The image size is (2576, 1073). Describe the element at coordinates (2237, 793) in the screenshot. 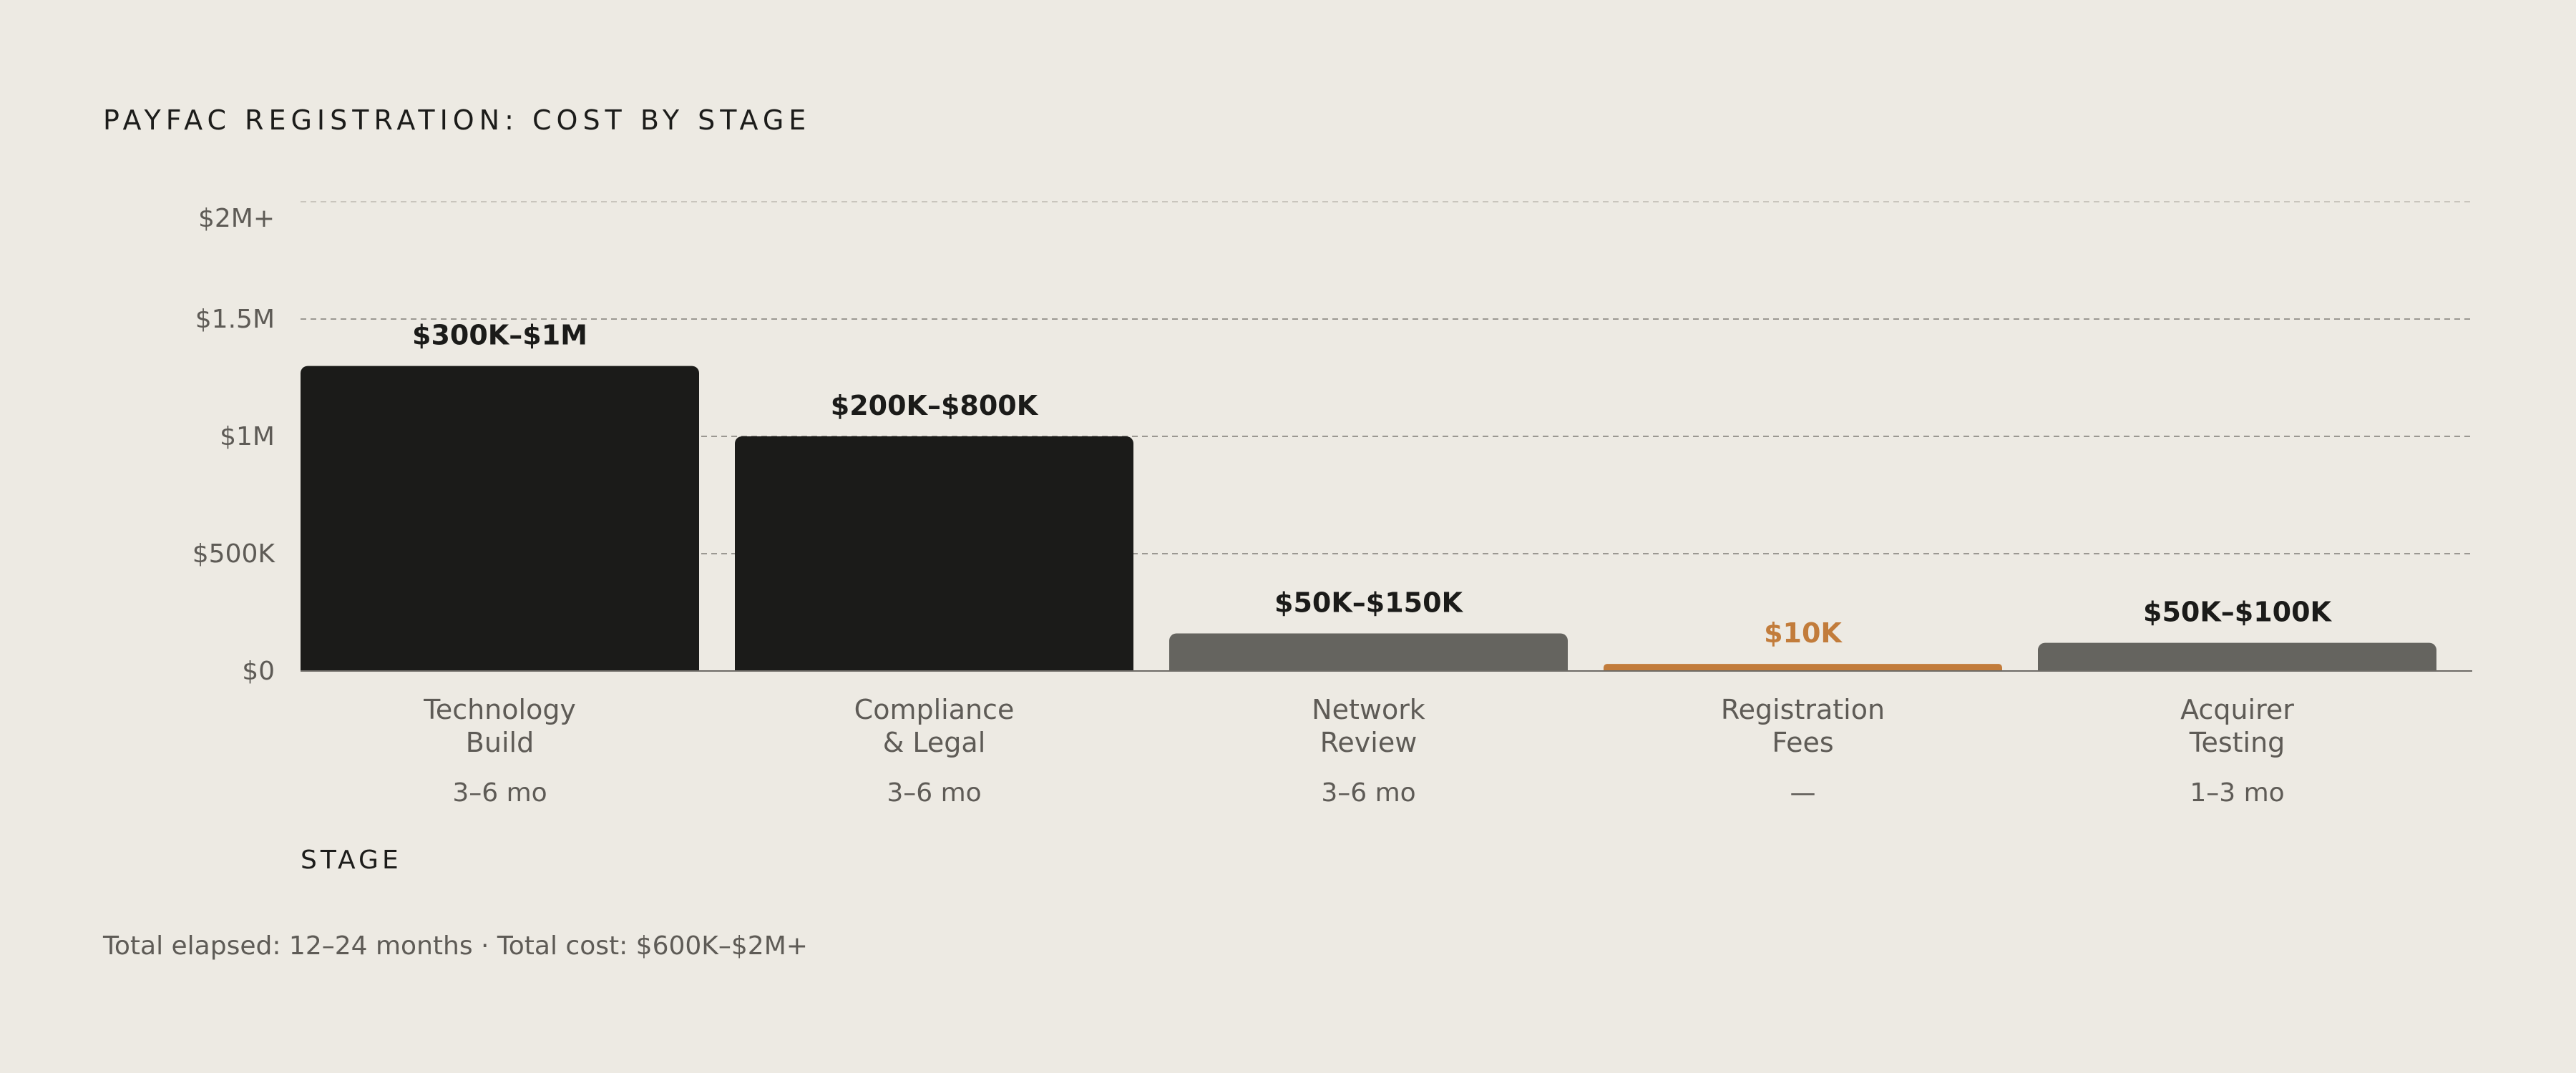

I see `duration-label: 1–3 mo` at that location.